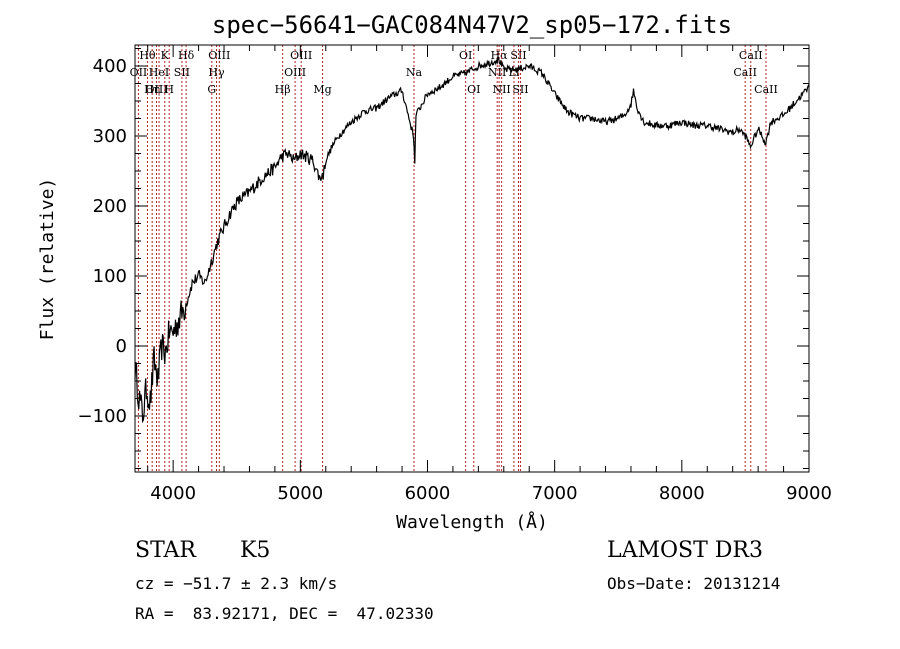 This screenshot has width=900, height=649. I want to click on line-label-21: NII, so click(501, 89).